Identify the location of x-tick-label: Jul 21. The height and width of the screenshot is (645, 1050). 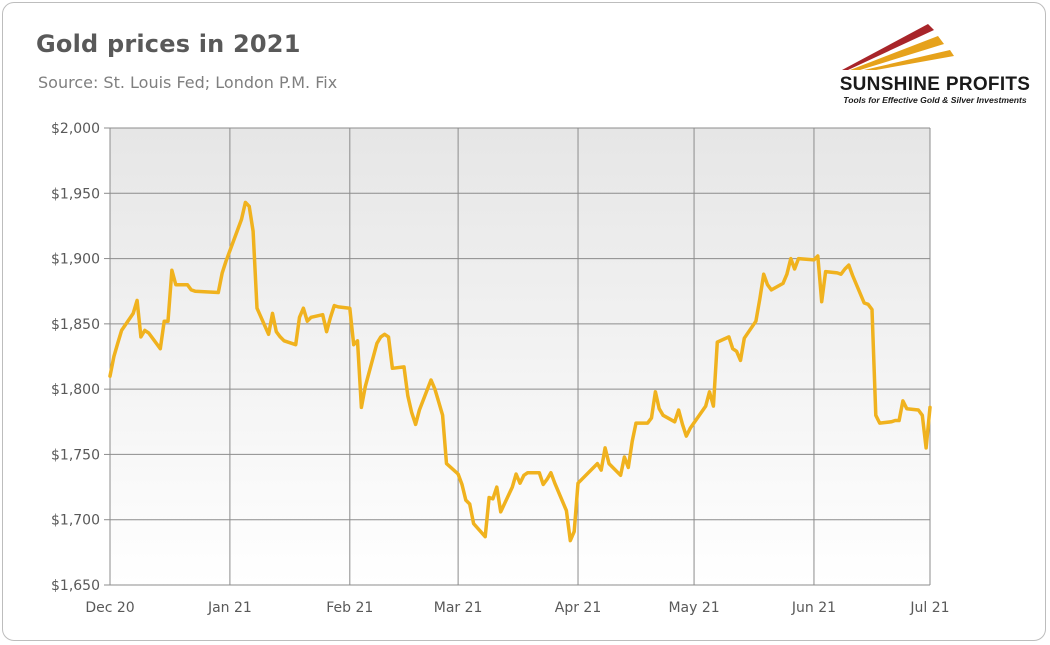
(929, 608).